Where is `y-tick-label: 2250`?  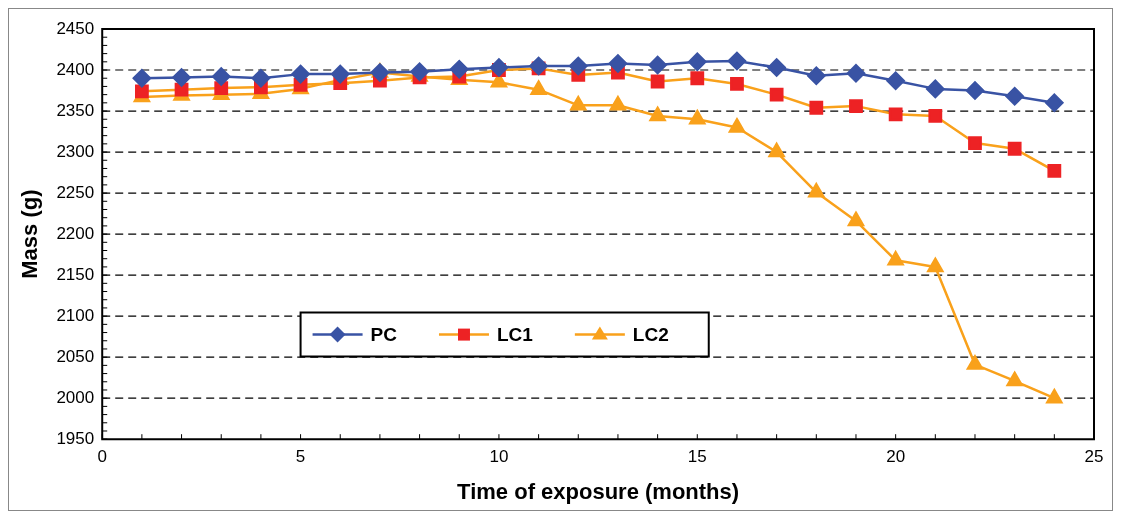 y-tick-label: 2250 is located at coordinates (75, 192).